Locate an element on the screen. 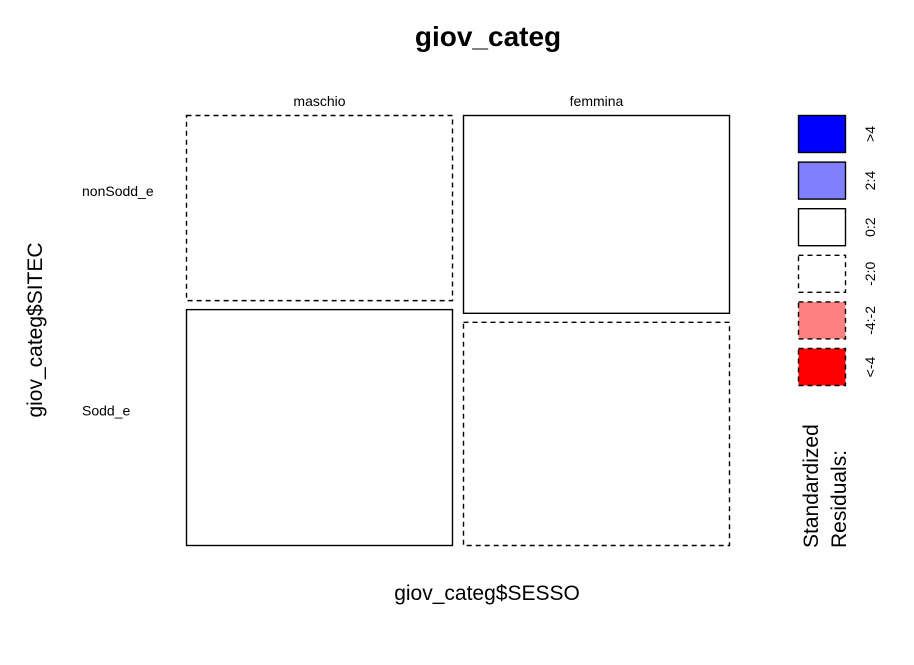 The height and width of the screenshot is (665, 914). legend-label-0: >4 is located at coordinates (870, 134).